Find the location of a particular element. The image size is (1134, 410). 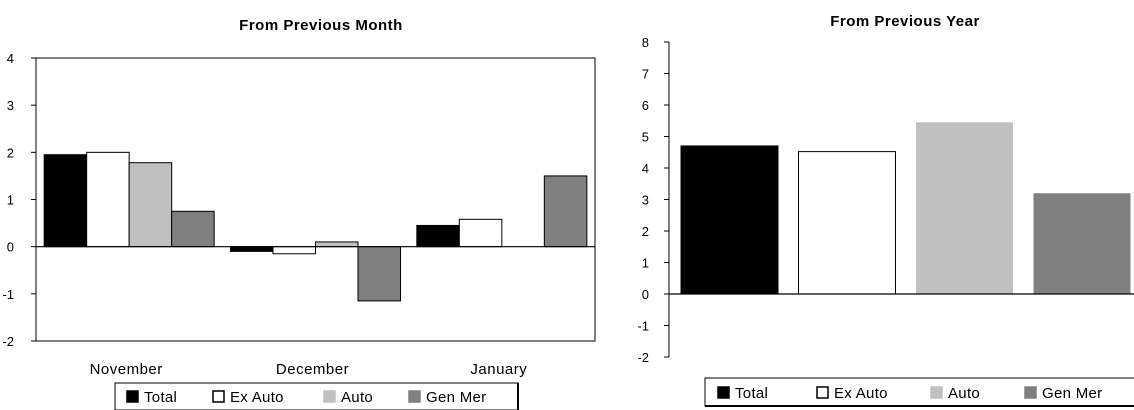

chart-month-legend-label: Gen Mer is located at coordinates (456, 397).